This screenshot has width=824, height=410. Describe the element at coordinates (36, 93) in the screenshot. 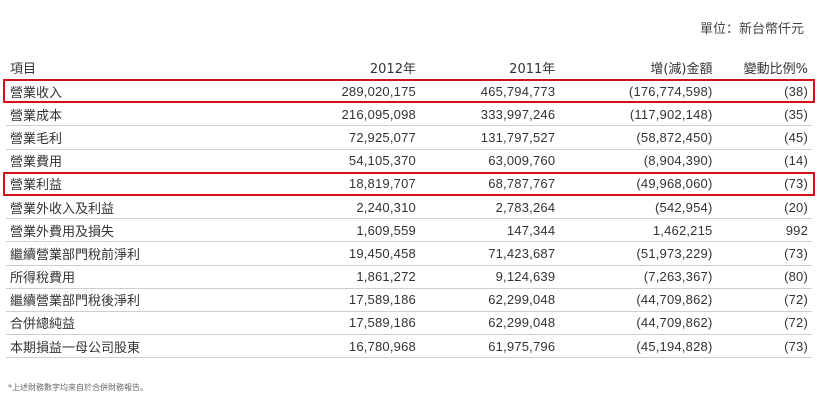

I see `row-label: 營業收入` at that location.